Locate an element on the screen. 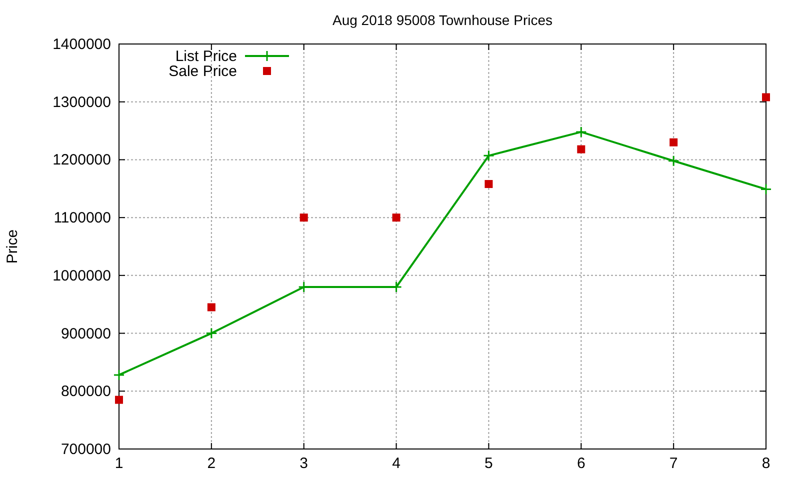  y-tick-label: 900000 is located at coordinates (85, 333).